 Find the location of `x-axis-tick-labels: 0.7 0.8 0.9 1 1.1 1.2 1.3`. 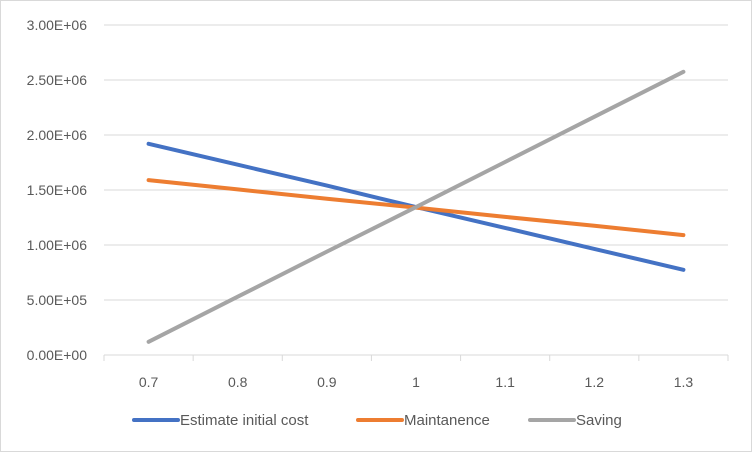

x-axis-tick-labels: 0.7 0.8 0.9 1 1.1 1.2 1.3 is located at coordinates (416, 382).